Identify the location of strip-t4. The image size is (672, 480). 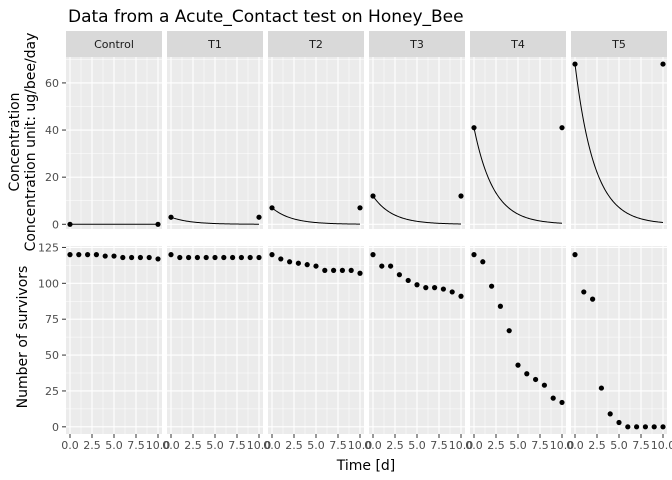
(518, 44).